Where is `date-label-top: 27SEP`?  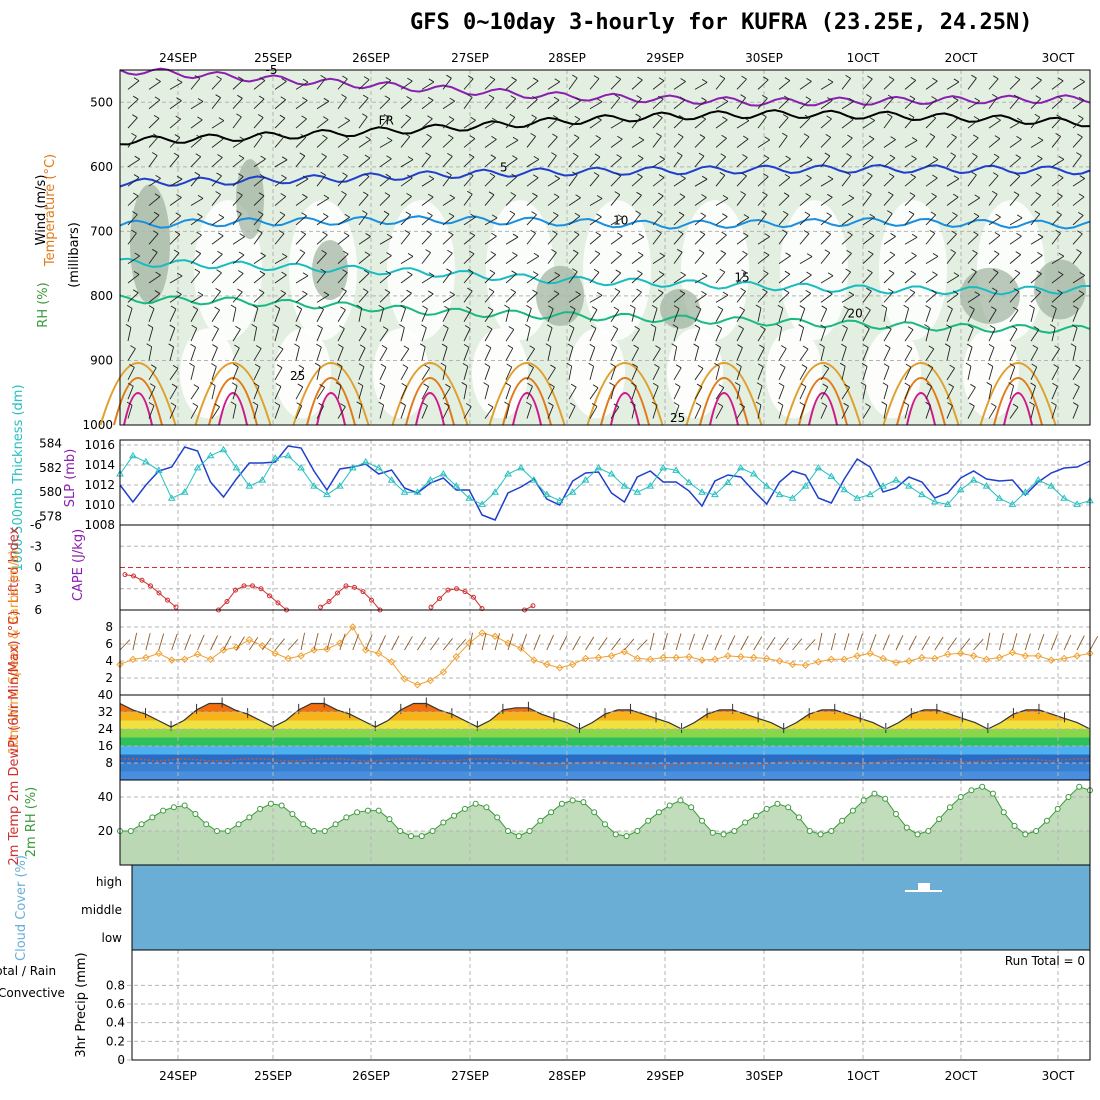
date-label-top: 27SEP is located at coordinates (470, 58).